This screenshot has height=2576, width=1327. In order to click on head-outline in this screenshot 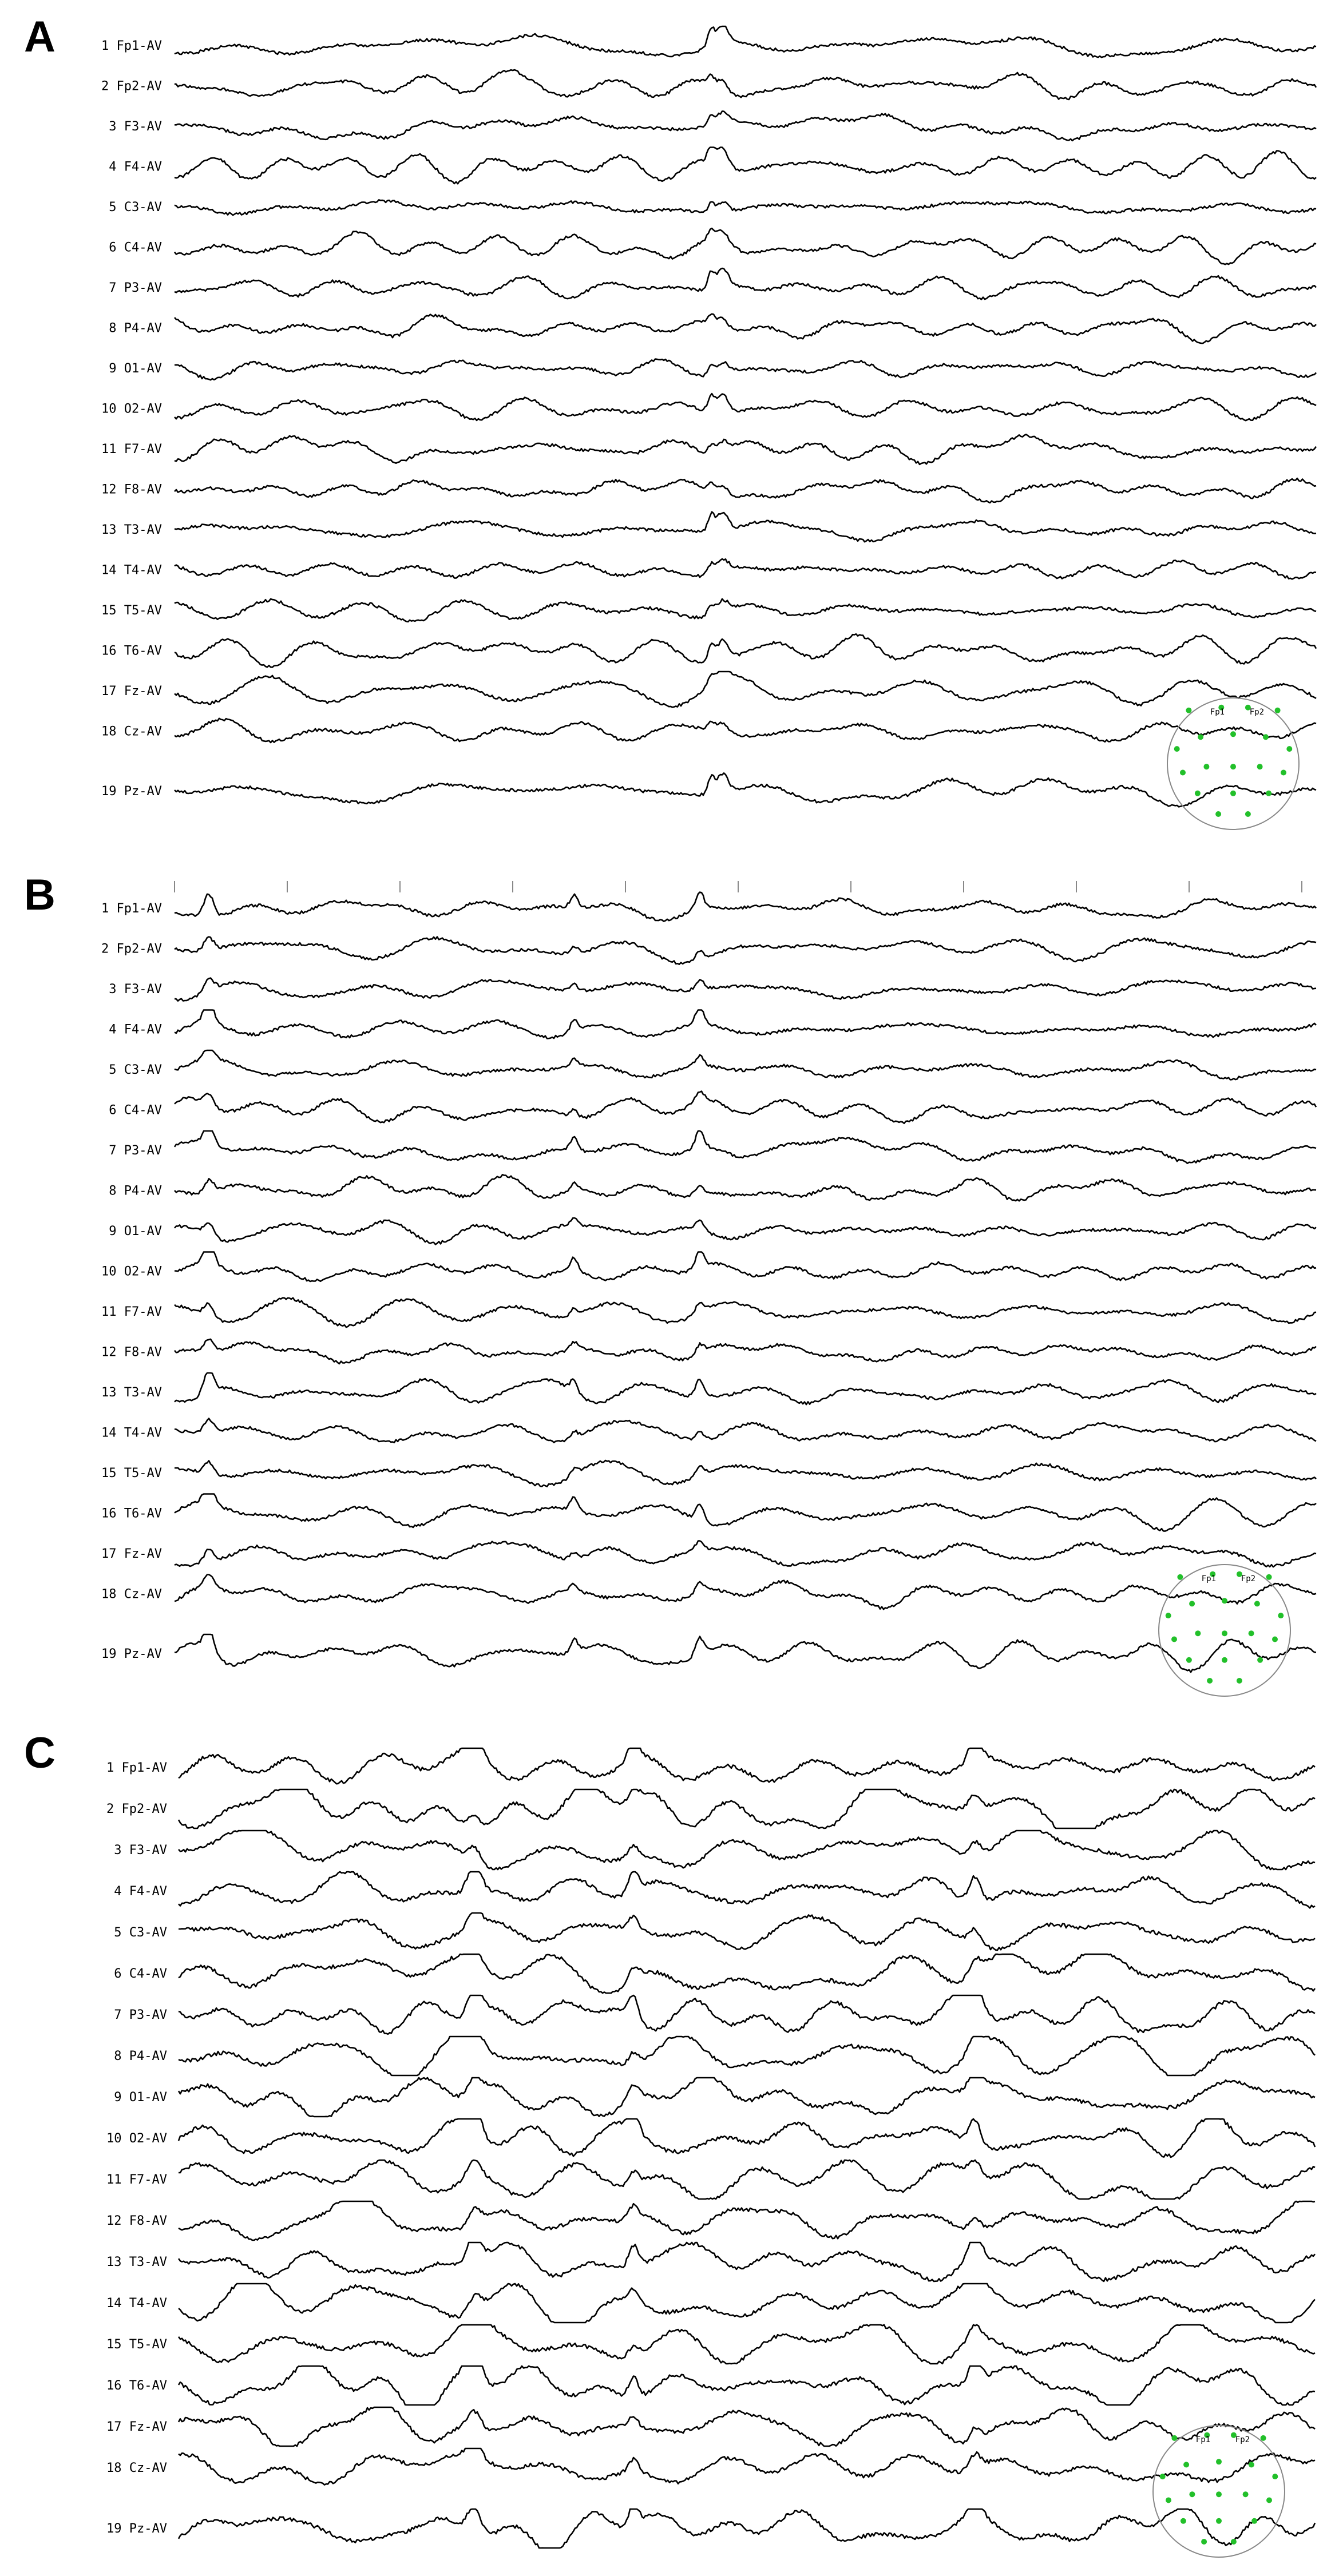, I will do `click(1225, 1631)`.